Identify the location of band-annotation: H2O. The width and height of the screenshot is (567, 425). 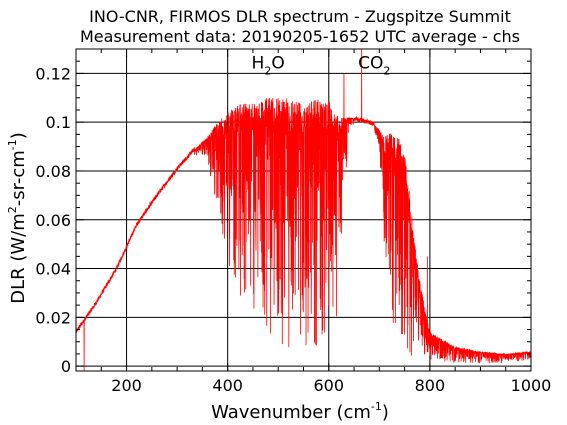
(268, 66).